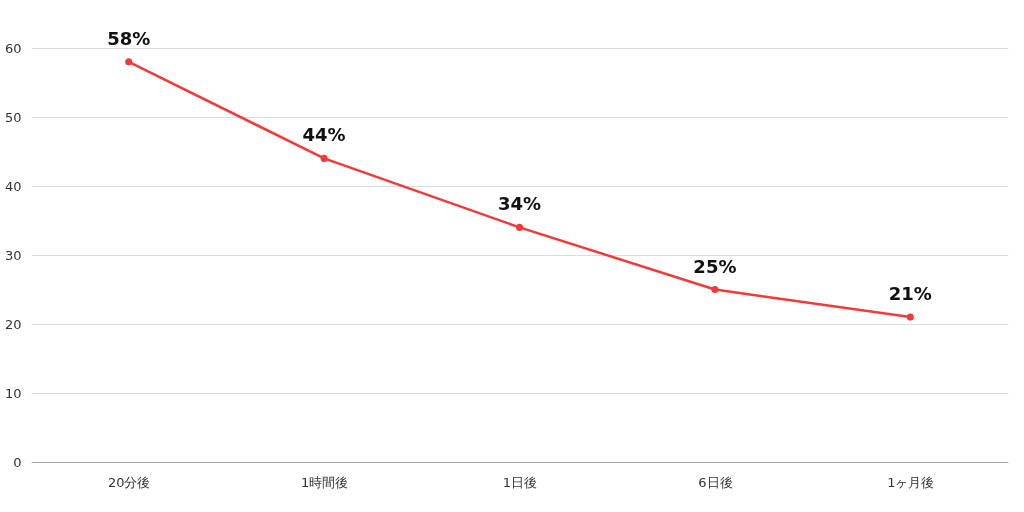  What do you see at coordinates (13, 117) in the screenshot?
I see `y-tick-label: 50` at bounding box center [13, 117].